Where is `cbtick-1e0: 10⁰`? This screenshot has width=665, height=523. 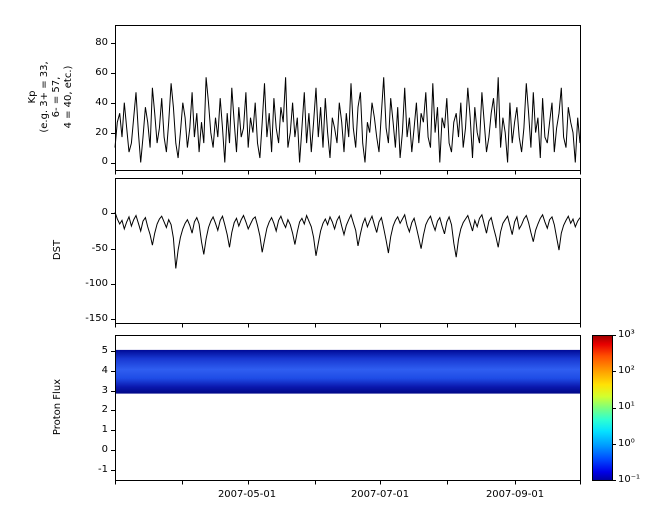 cbtick-1e0: 10⁰ is located at coordinates (626, 443).